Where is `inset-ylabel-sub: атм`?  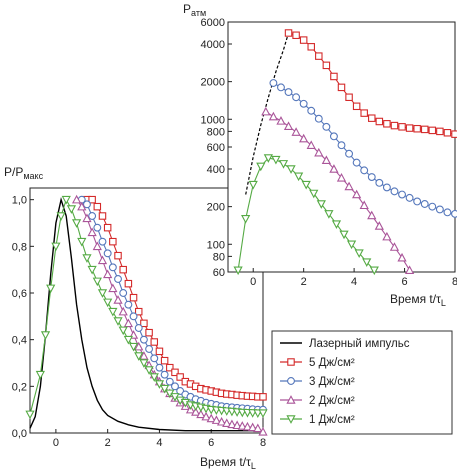
inset-ylabel-sub: атм is located at coordinates (198, 13).